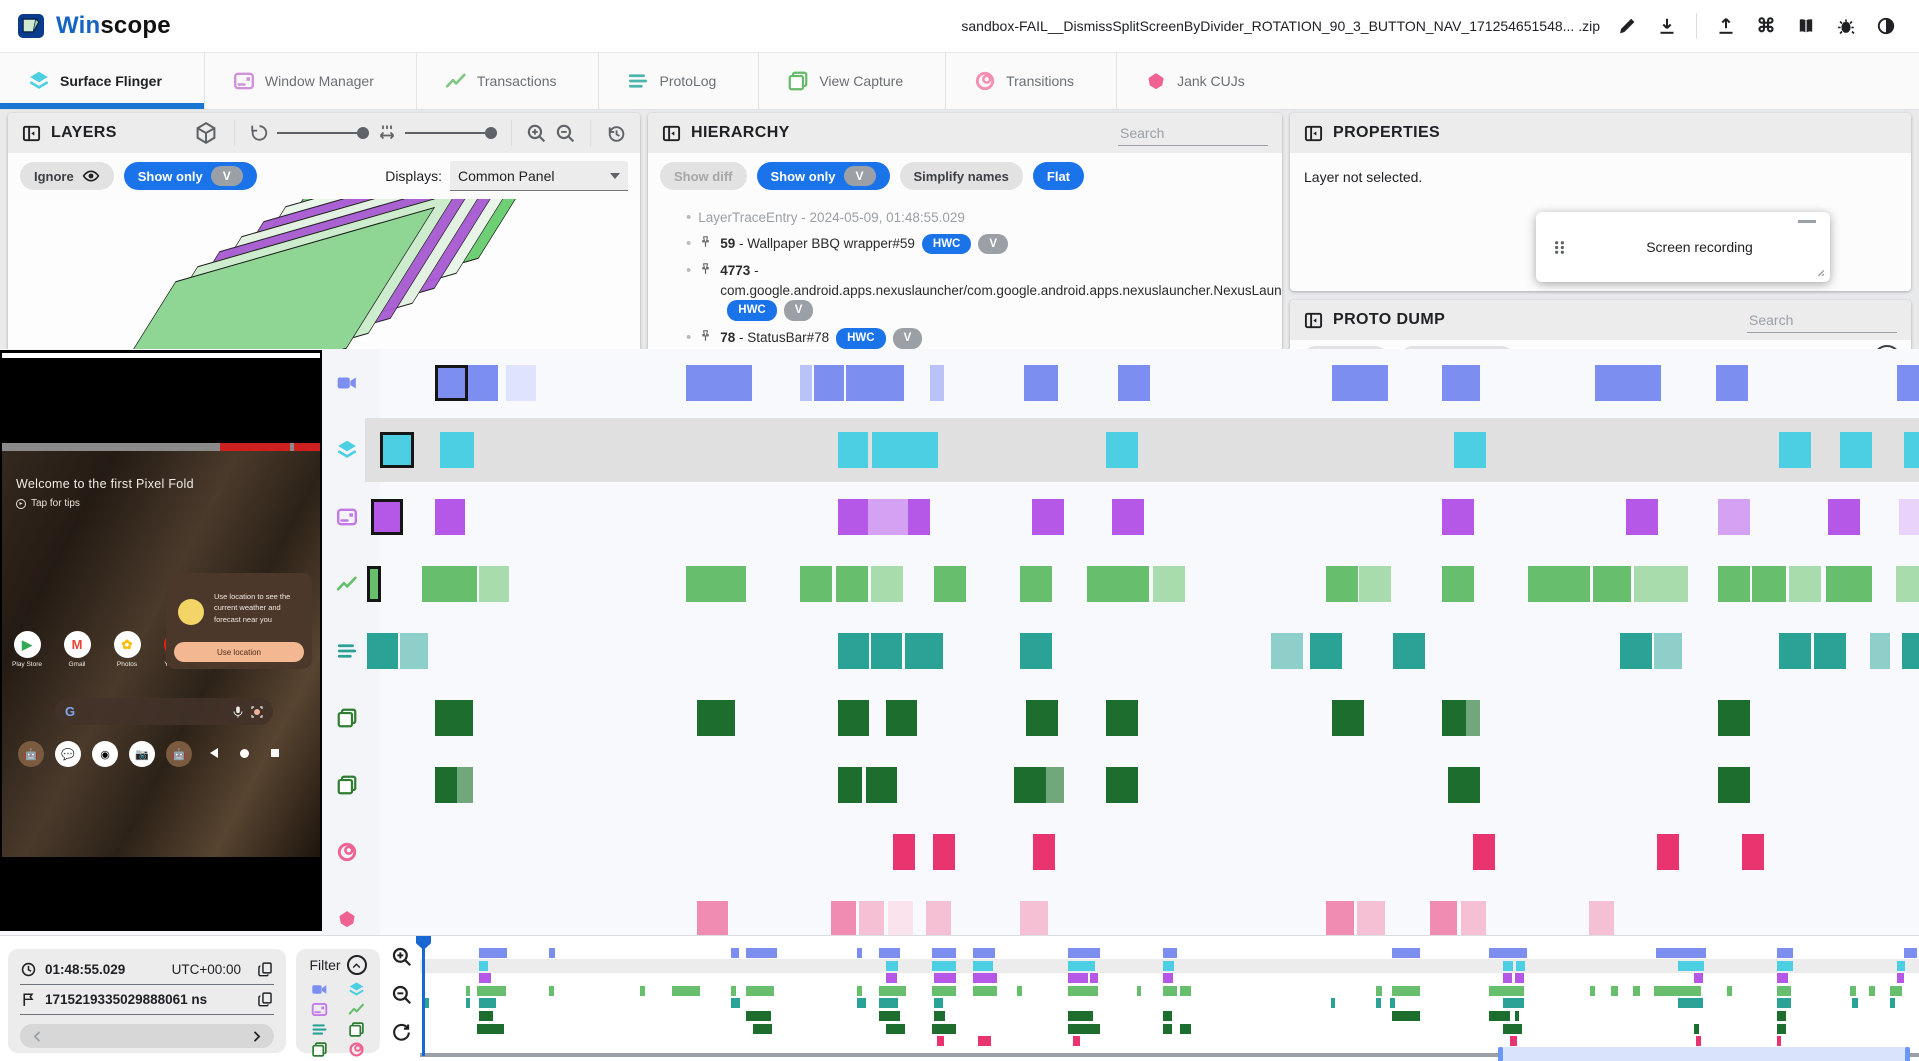 This screenshot has height=1061, width=1919. Describe the element at coordinates (1726, 26) in the screenshot. I see `upload-new-trace-button` at that location.